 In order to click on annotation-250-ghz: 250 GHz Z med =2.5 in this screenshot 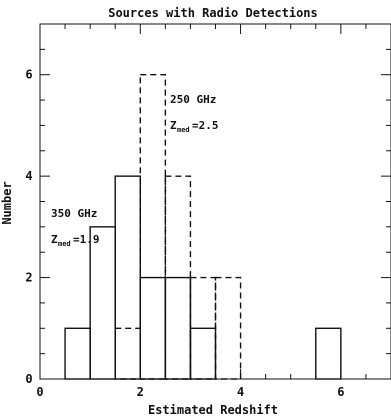, I will do `click(194, 113)`.